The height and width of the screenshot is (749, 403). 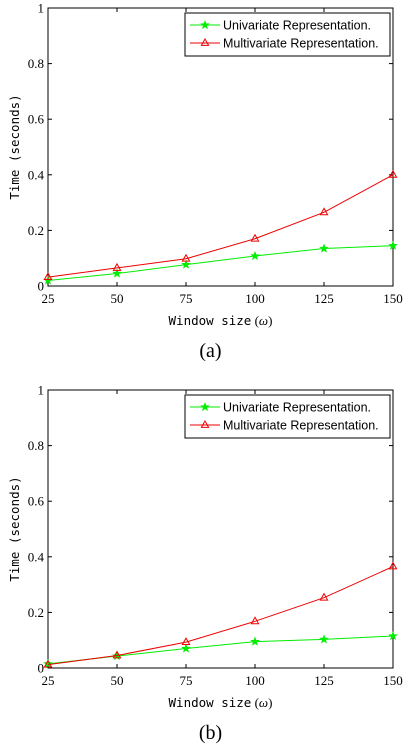 I want to click on figure-caption: (a), so click(x=210, y=351).